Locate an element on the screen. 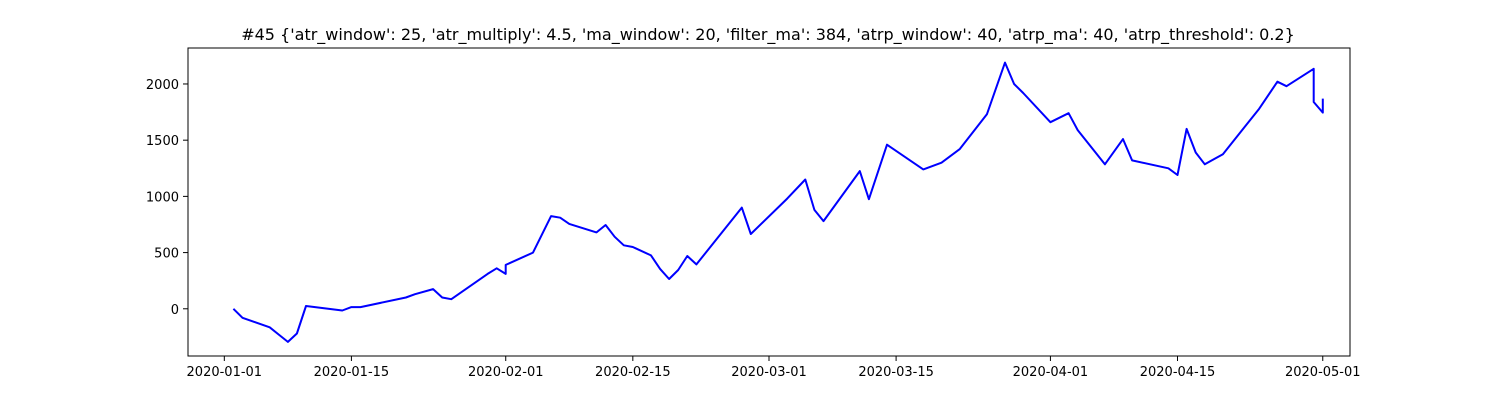 This screenshot has height=400, width=1500. y-tick-label: 0 is located at coordinates (175, 310).